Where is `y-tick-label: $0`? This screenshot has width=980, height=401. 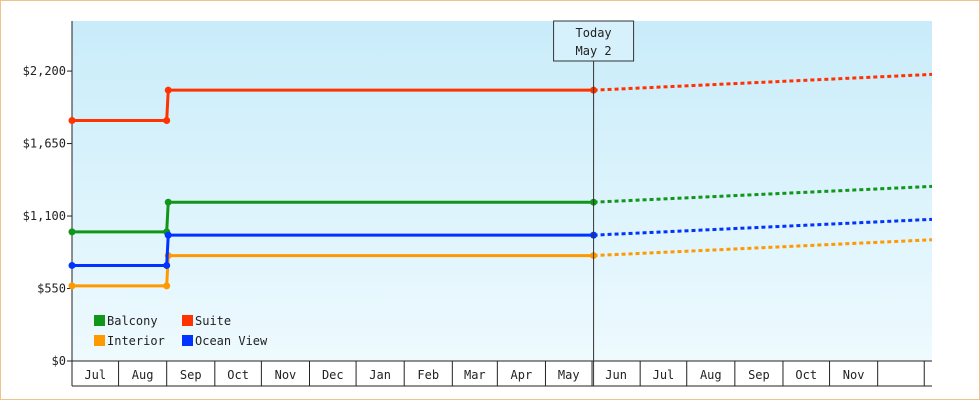
y-tick-label: $0 is located at coordinates (59, 361).